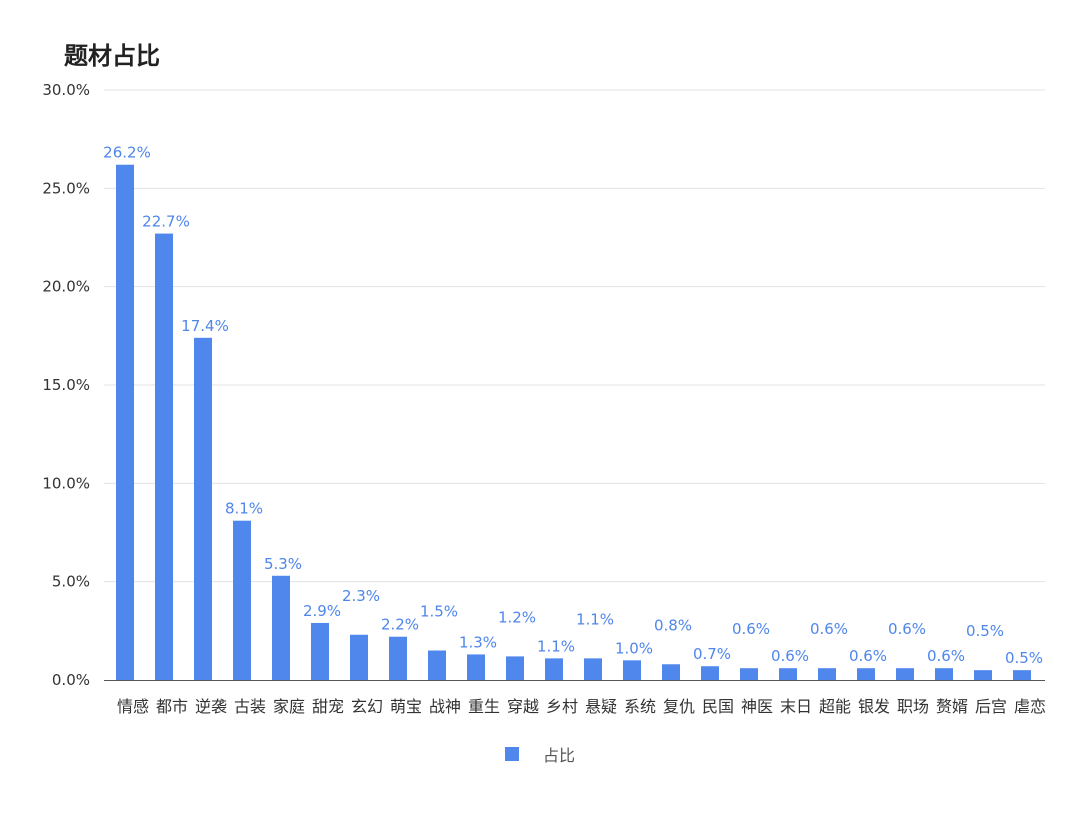  What do you see at coordinates (1030, 706) in the screenshot?
I see `x-tick-label: 虐恋` at bounding box center [1030, 706].